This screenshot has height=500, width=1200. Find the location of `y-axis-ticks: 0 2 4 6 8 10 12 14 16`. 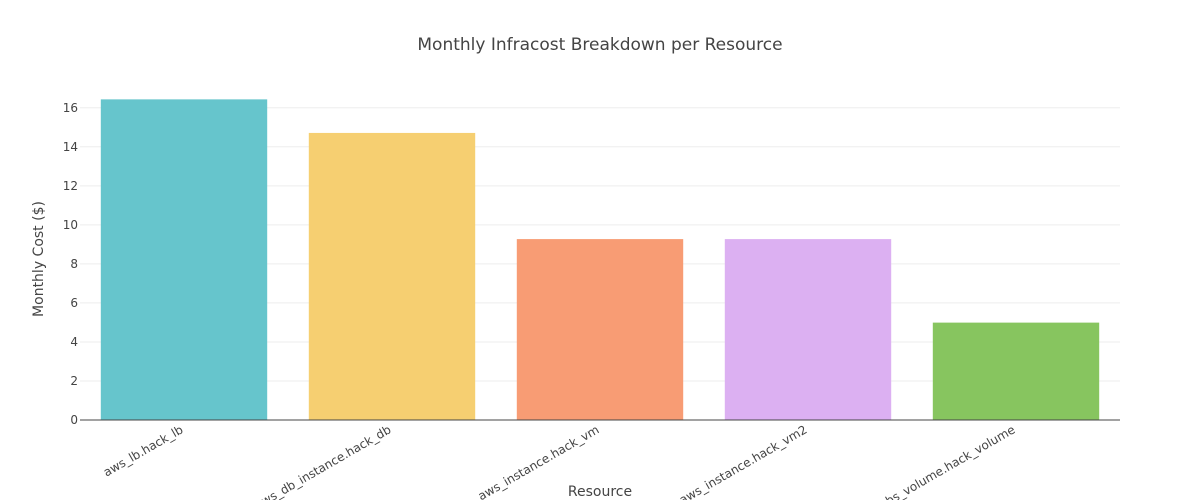

y-axis-ticks: 0 2 4 6 8 10 12 14 16 is located at coordinates (70, 264).